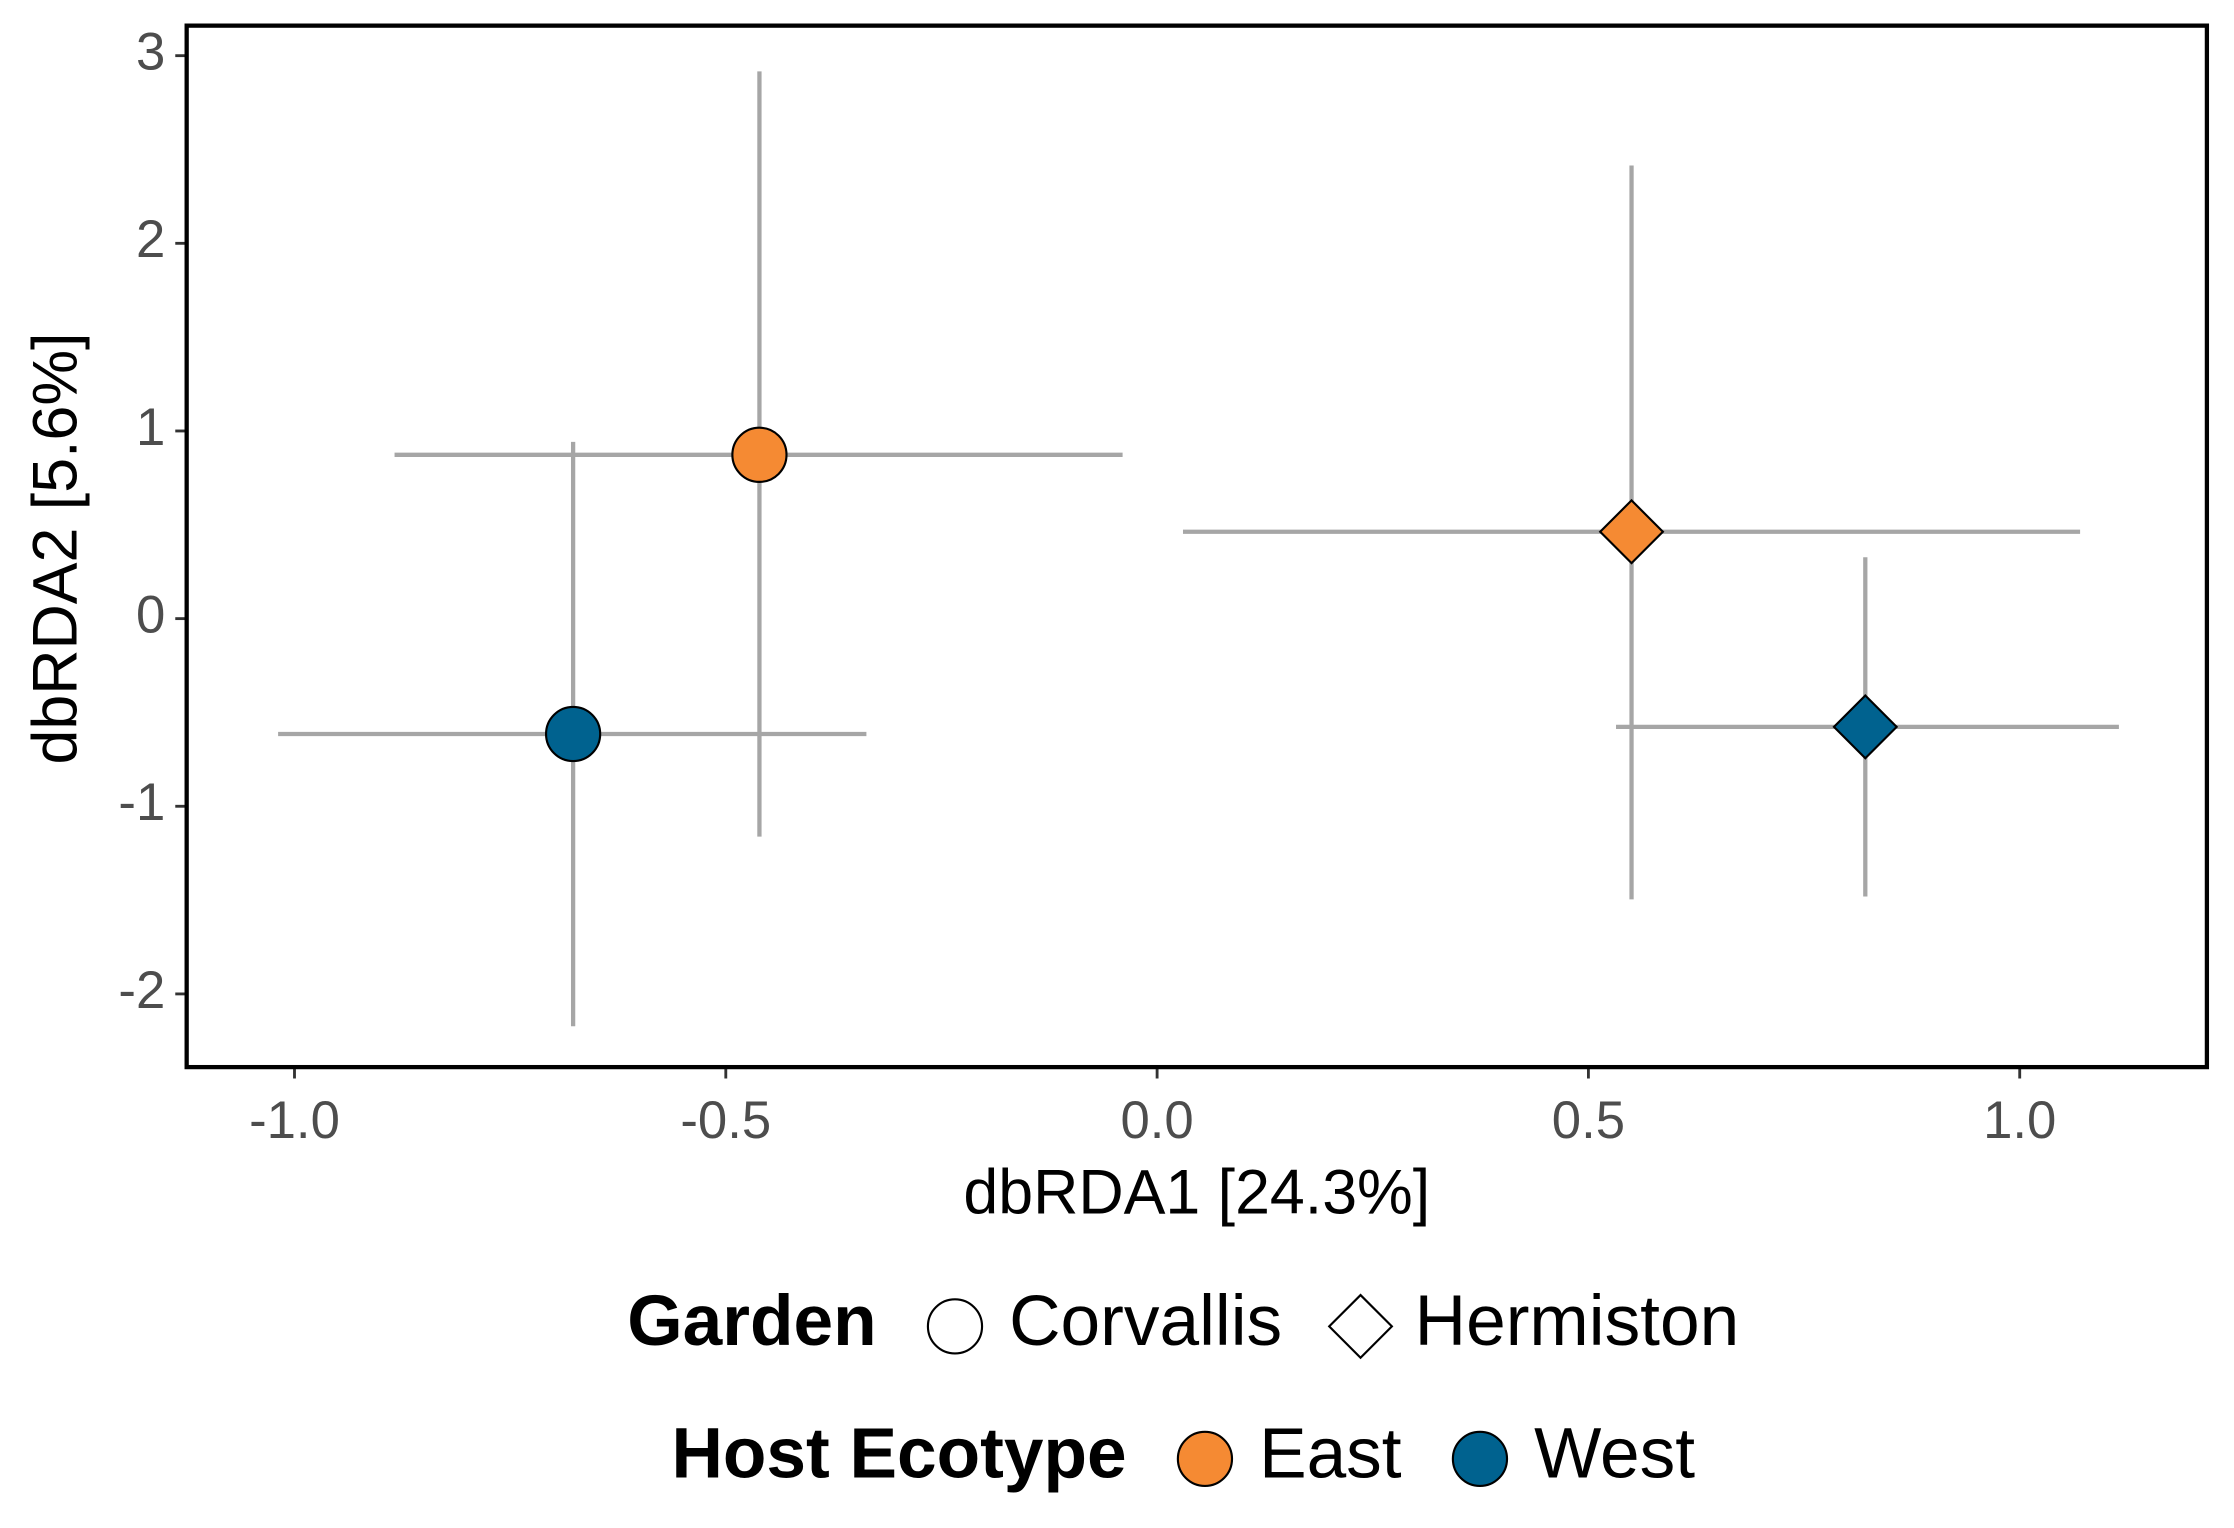 The width and height of the screenshot is (2234, 1528). Describe the element at coordinates (150, 427) in the screenshot. I see `y-tick-label: 1` at that location.